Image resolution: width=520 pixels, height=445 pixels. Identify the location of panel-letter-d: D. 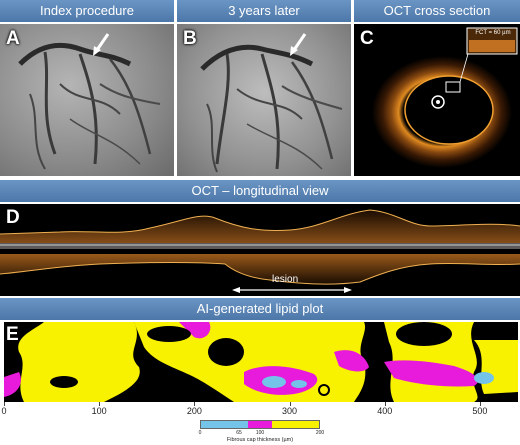
(13, 217).